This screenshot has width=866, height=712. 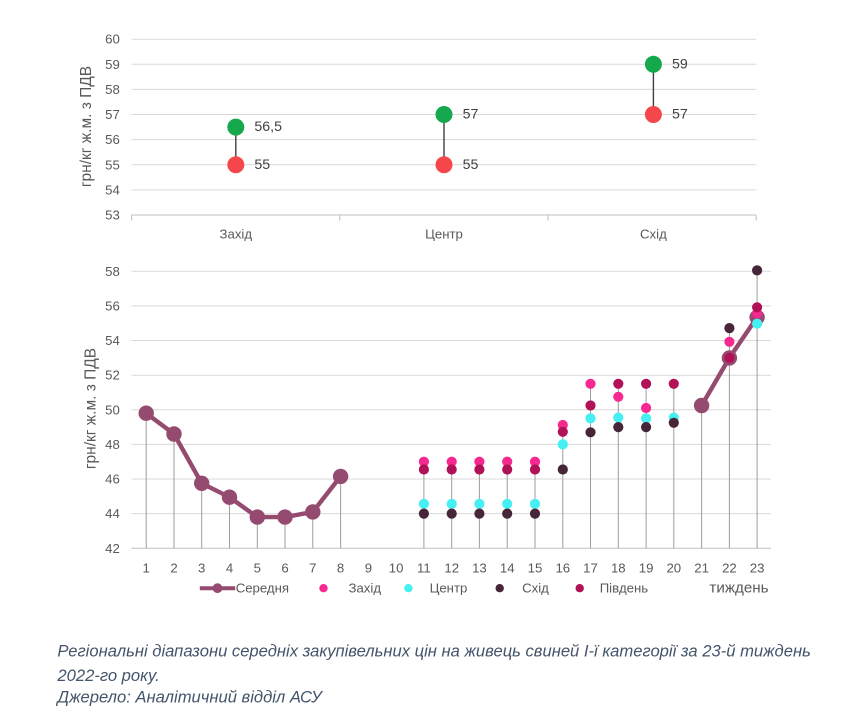 What do you see at coordinates (112, 39) in the screenshot?
I see `svg-text: 60` at bounding box center [112, 39].